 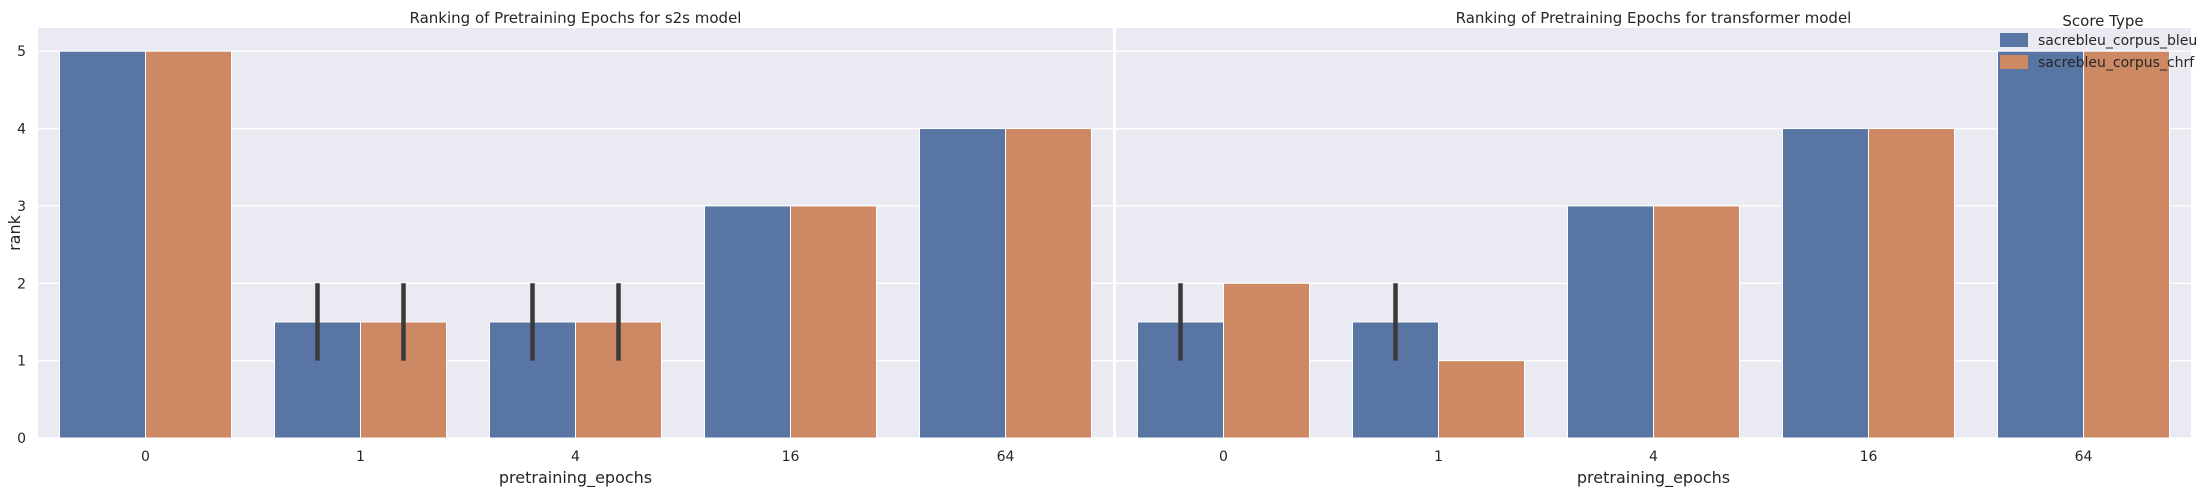 What do you see at coordinates (2102, 21) in the screenshot?
I see `legend-title: Score Type` at bounding box center [2102, 21].